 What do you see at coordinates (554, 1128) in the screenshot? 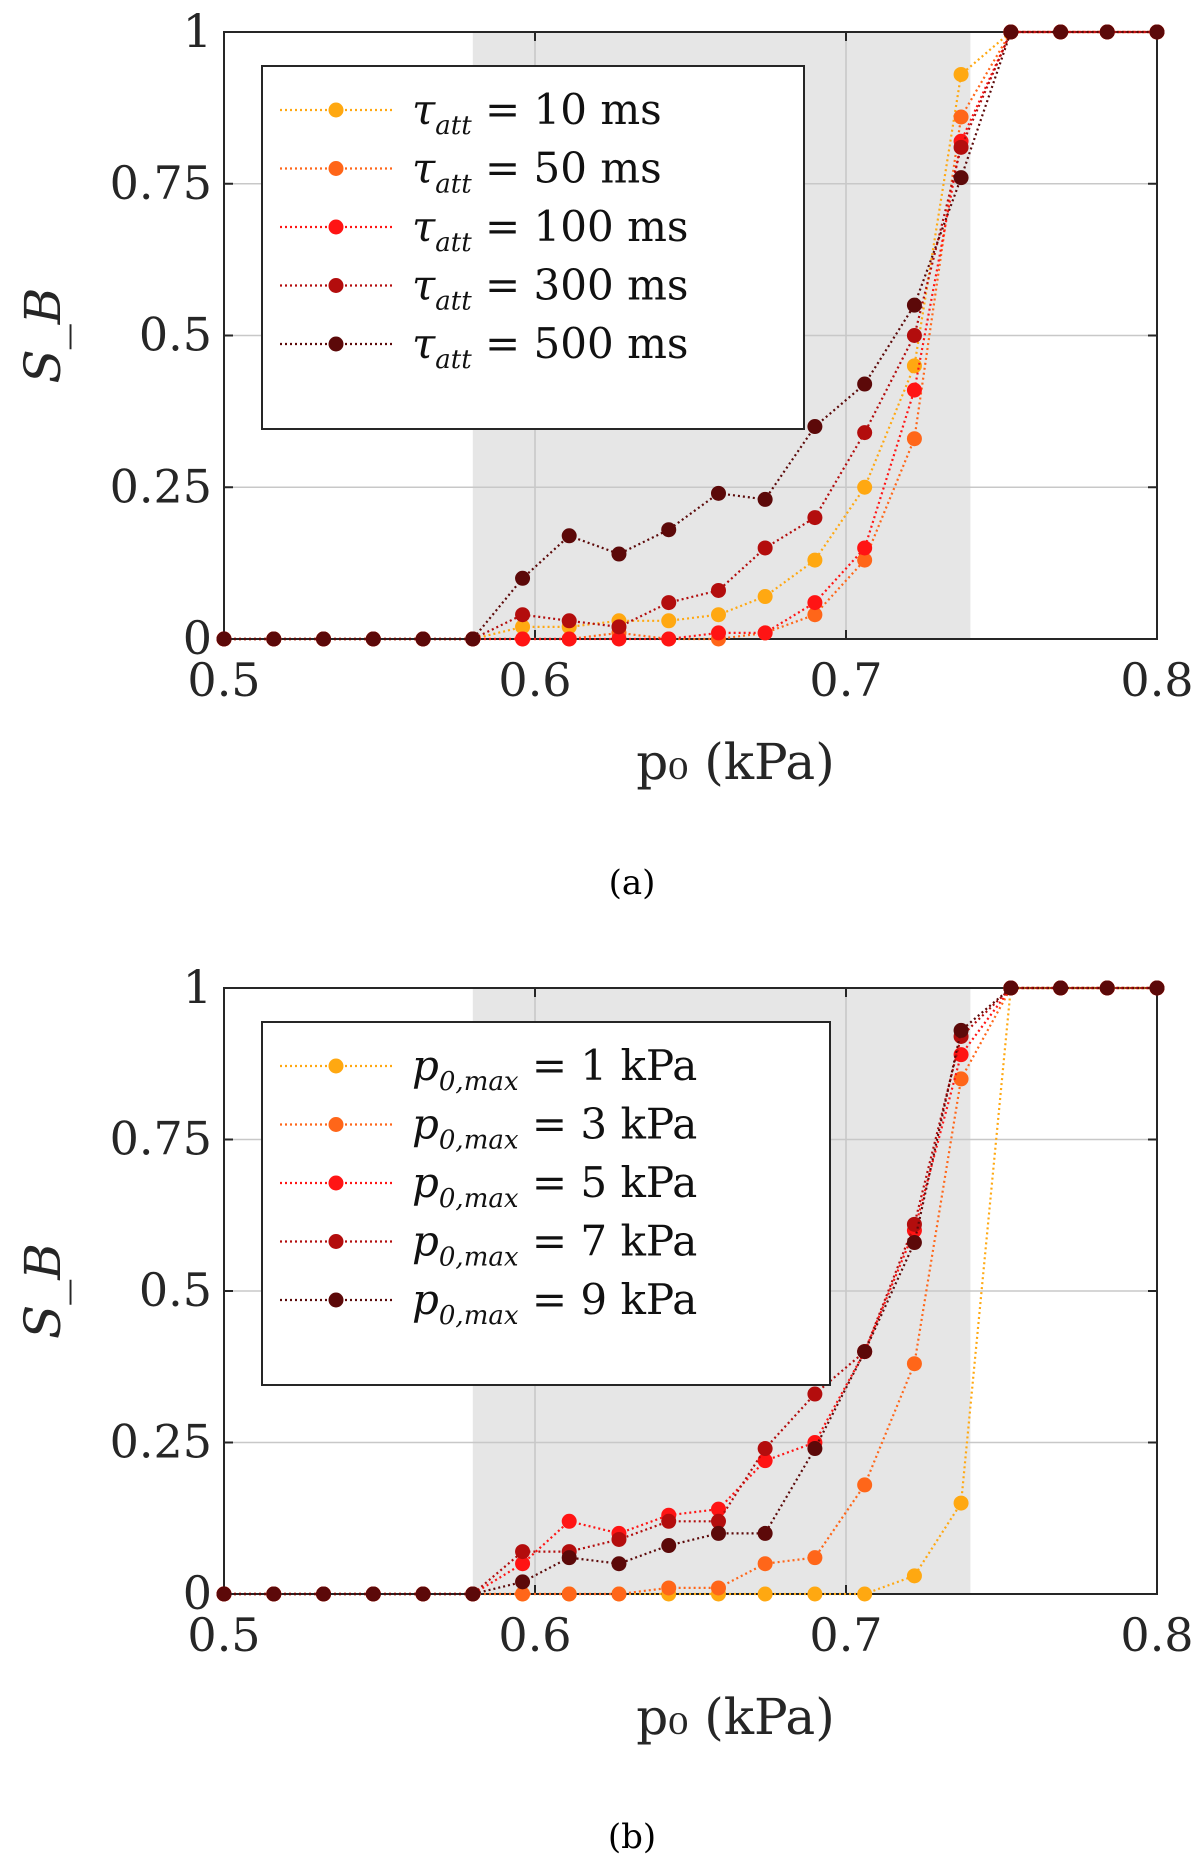
I see `legend-label: p0,max = 3 kPa` at bounding box center [554, 1128].